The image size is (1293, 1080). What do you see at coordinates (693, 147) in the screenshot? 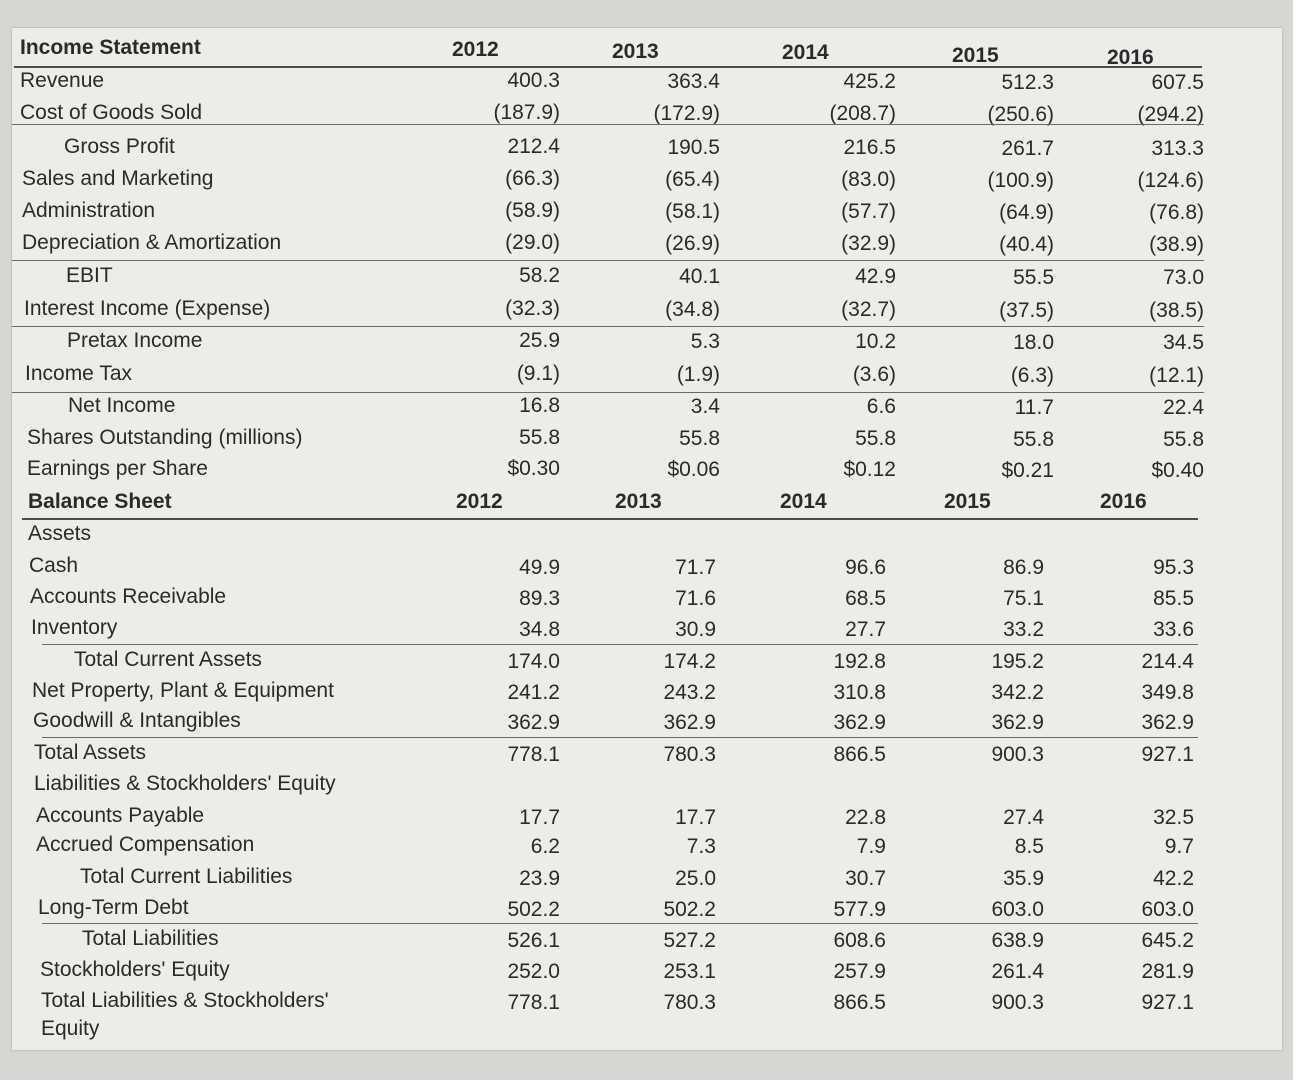
I see `value-cell: 190.5` at bounding box center [693, 147].